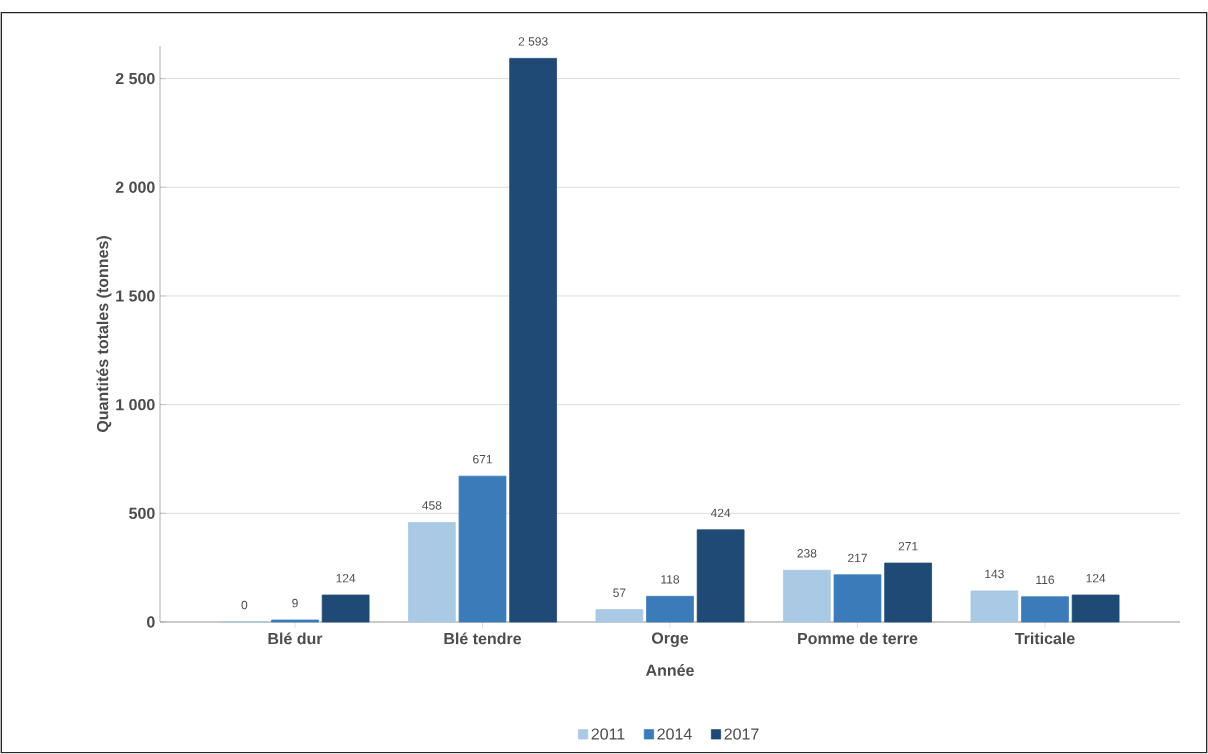  Describe the element at coordinates (244, 605) in the screenshot. I see `data-label: 0` at that location.